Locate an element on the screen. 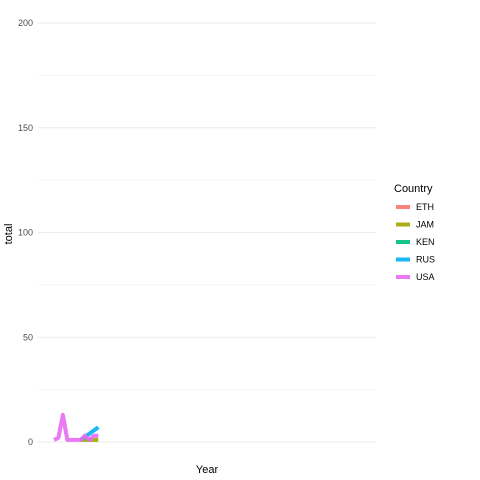  y-tick-label: 150 is located at coordinates (25, 128).